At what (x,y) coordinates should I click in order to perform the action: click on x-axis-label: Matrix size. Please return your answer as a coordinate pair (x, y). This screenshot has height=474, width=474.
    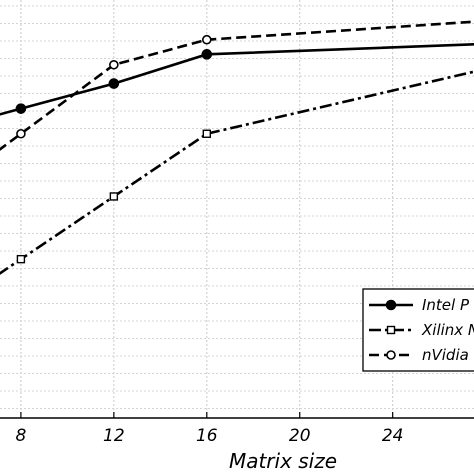
    Looking at the image, I should click on (283, 461).